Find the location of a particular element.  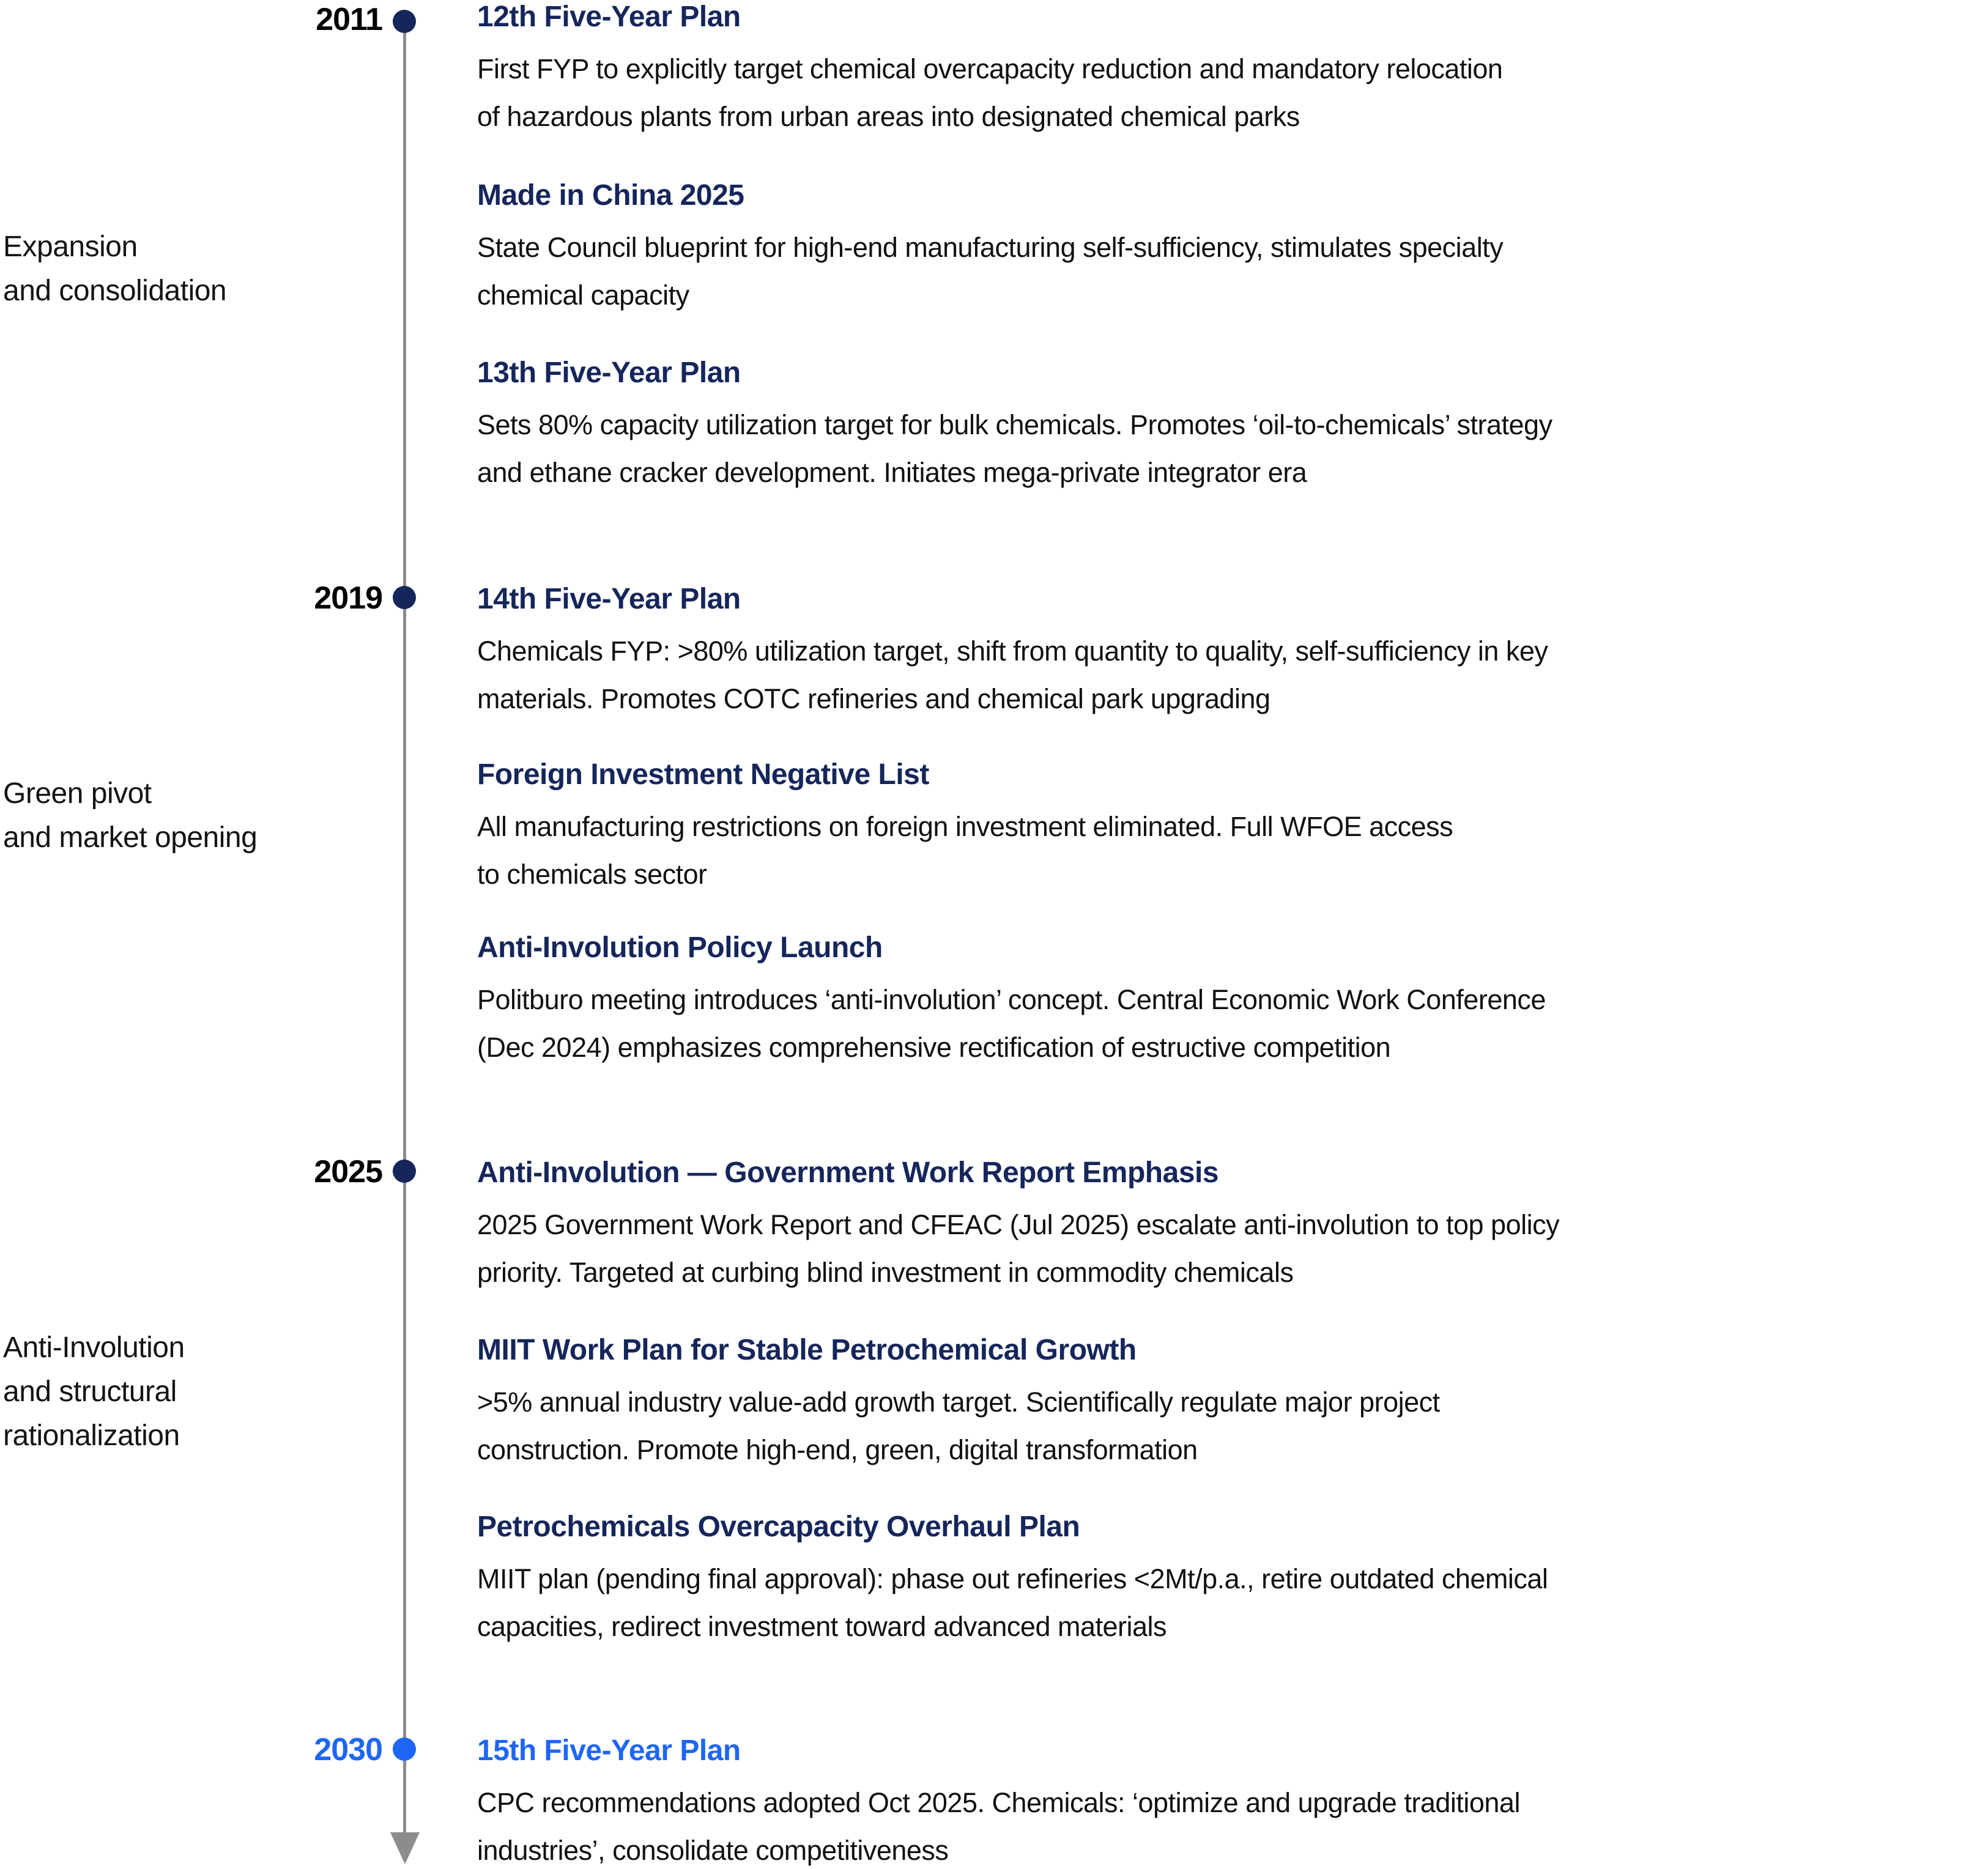

timeline-arrowhead-icon is located at coordinates (405, 1848).